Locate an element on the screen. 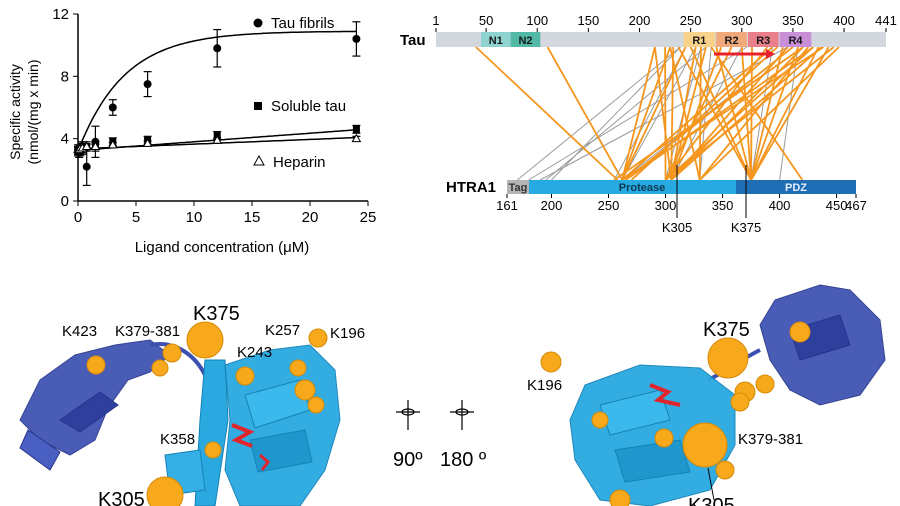  htra1-protease-domain is located at coordinates (632, 187).